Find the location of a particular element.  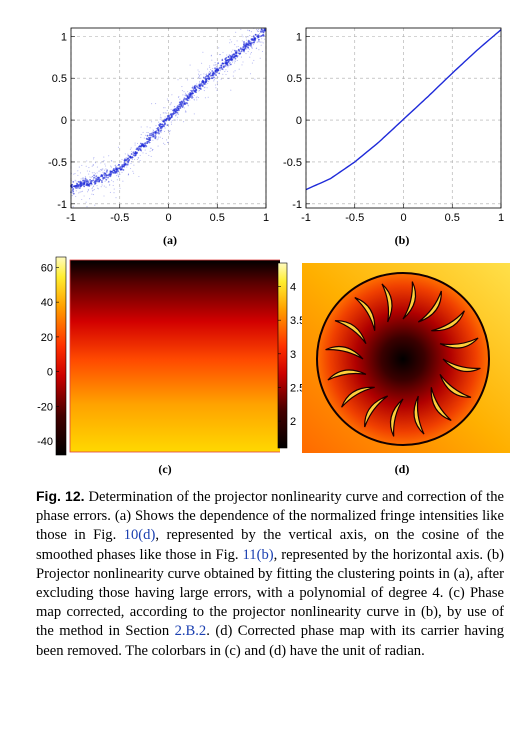

caption-ref-fig11b: 11(b) is located at coordinates (258, 555).